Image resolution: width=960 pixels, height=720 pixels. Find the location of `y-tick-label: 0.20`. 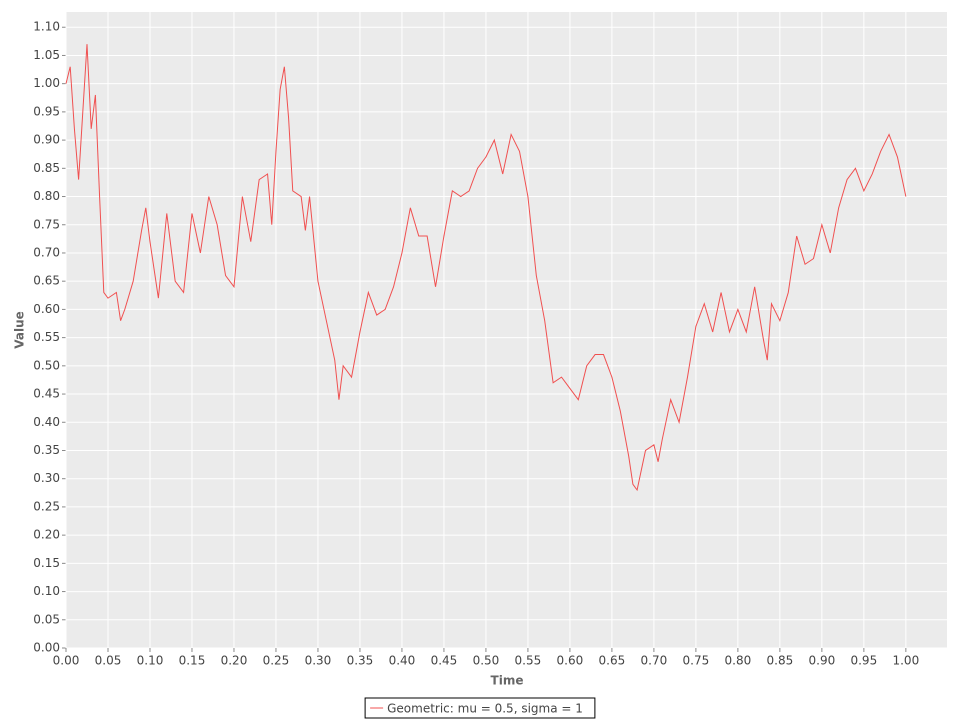

y-tick-label: 0.20 is located at coordinates (46, 535).